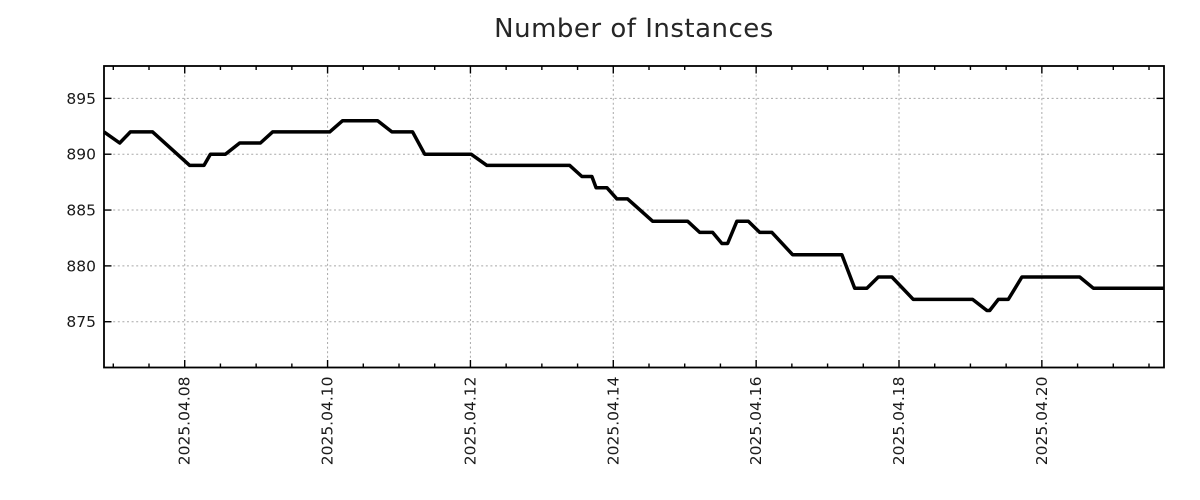 The width and height of the screenshot is (1200, 500). Describe the element at coordinates (81, 155) in the screenshot. I see `y-tick-label: 890` at that location.